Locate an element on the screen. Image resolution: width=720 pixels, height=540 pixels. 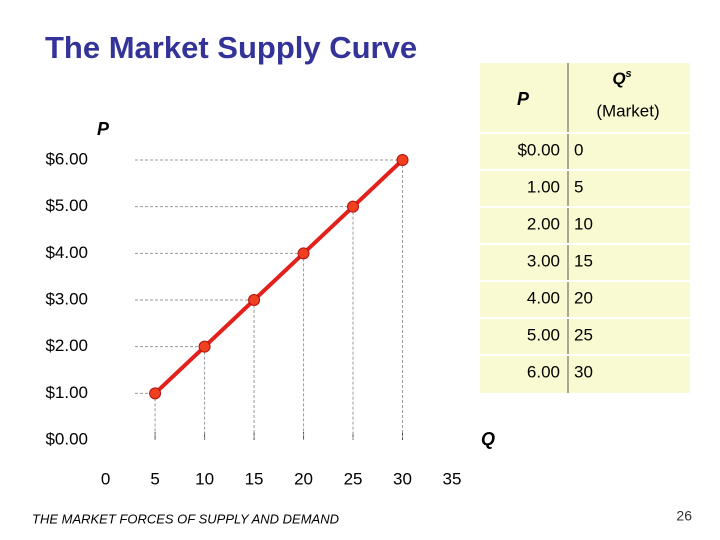
table-cell: 30 is located at coordinates (583, 371).